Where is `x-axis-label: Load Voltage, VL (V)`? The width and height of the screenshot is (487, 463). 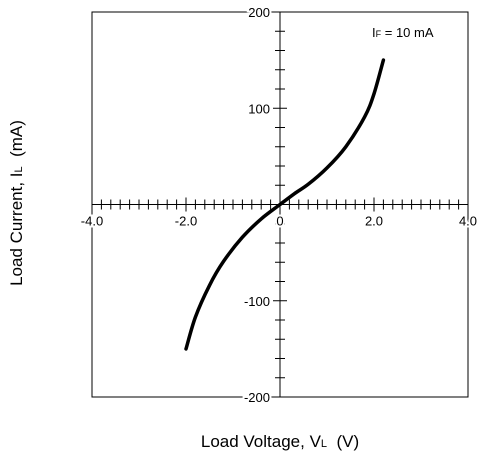 x-axis-label: Load Voltage, VL (V) is located at coordinates (280, 441).